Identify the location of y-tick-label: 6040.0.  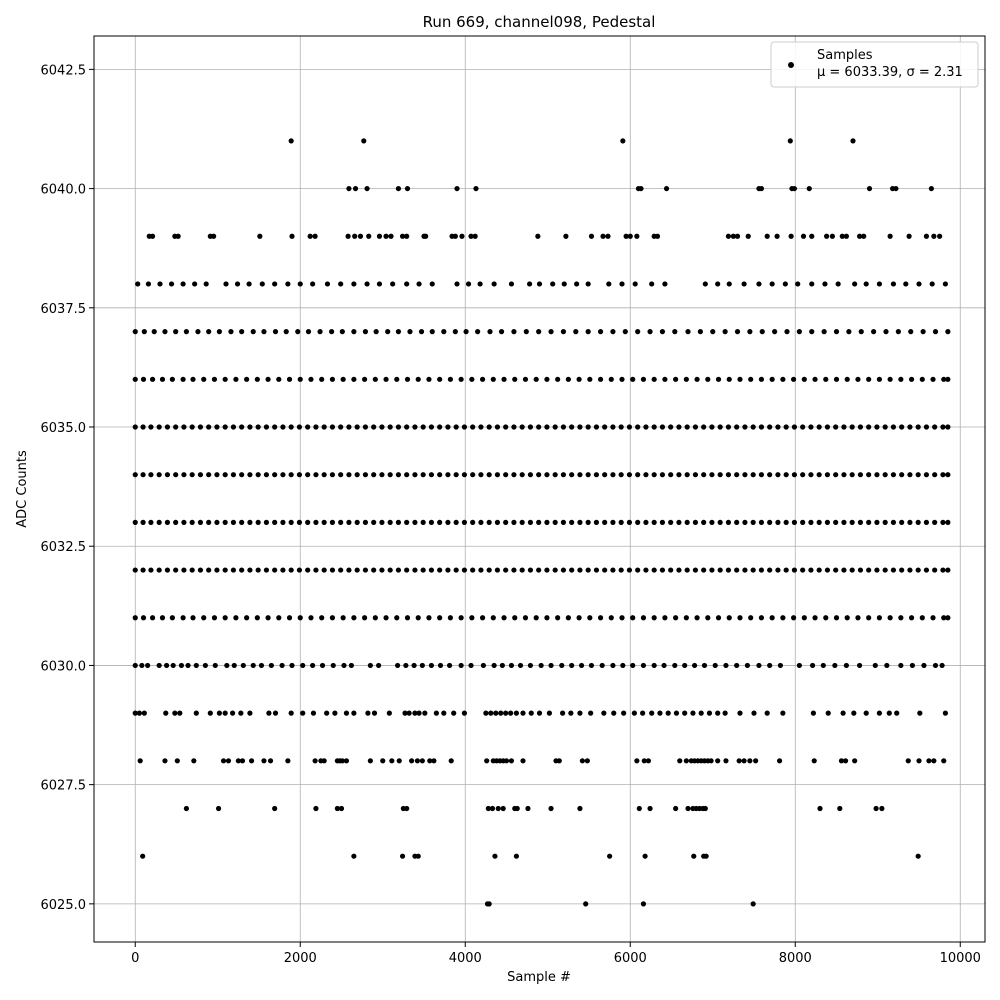
(64, 190).